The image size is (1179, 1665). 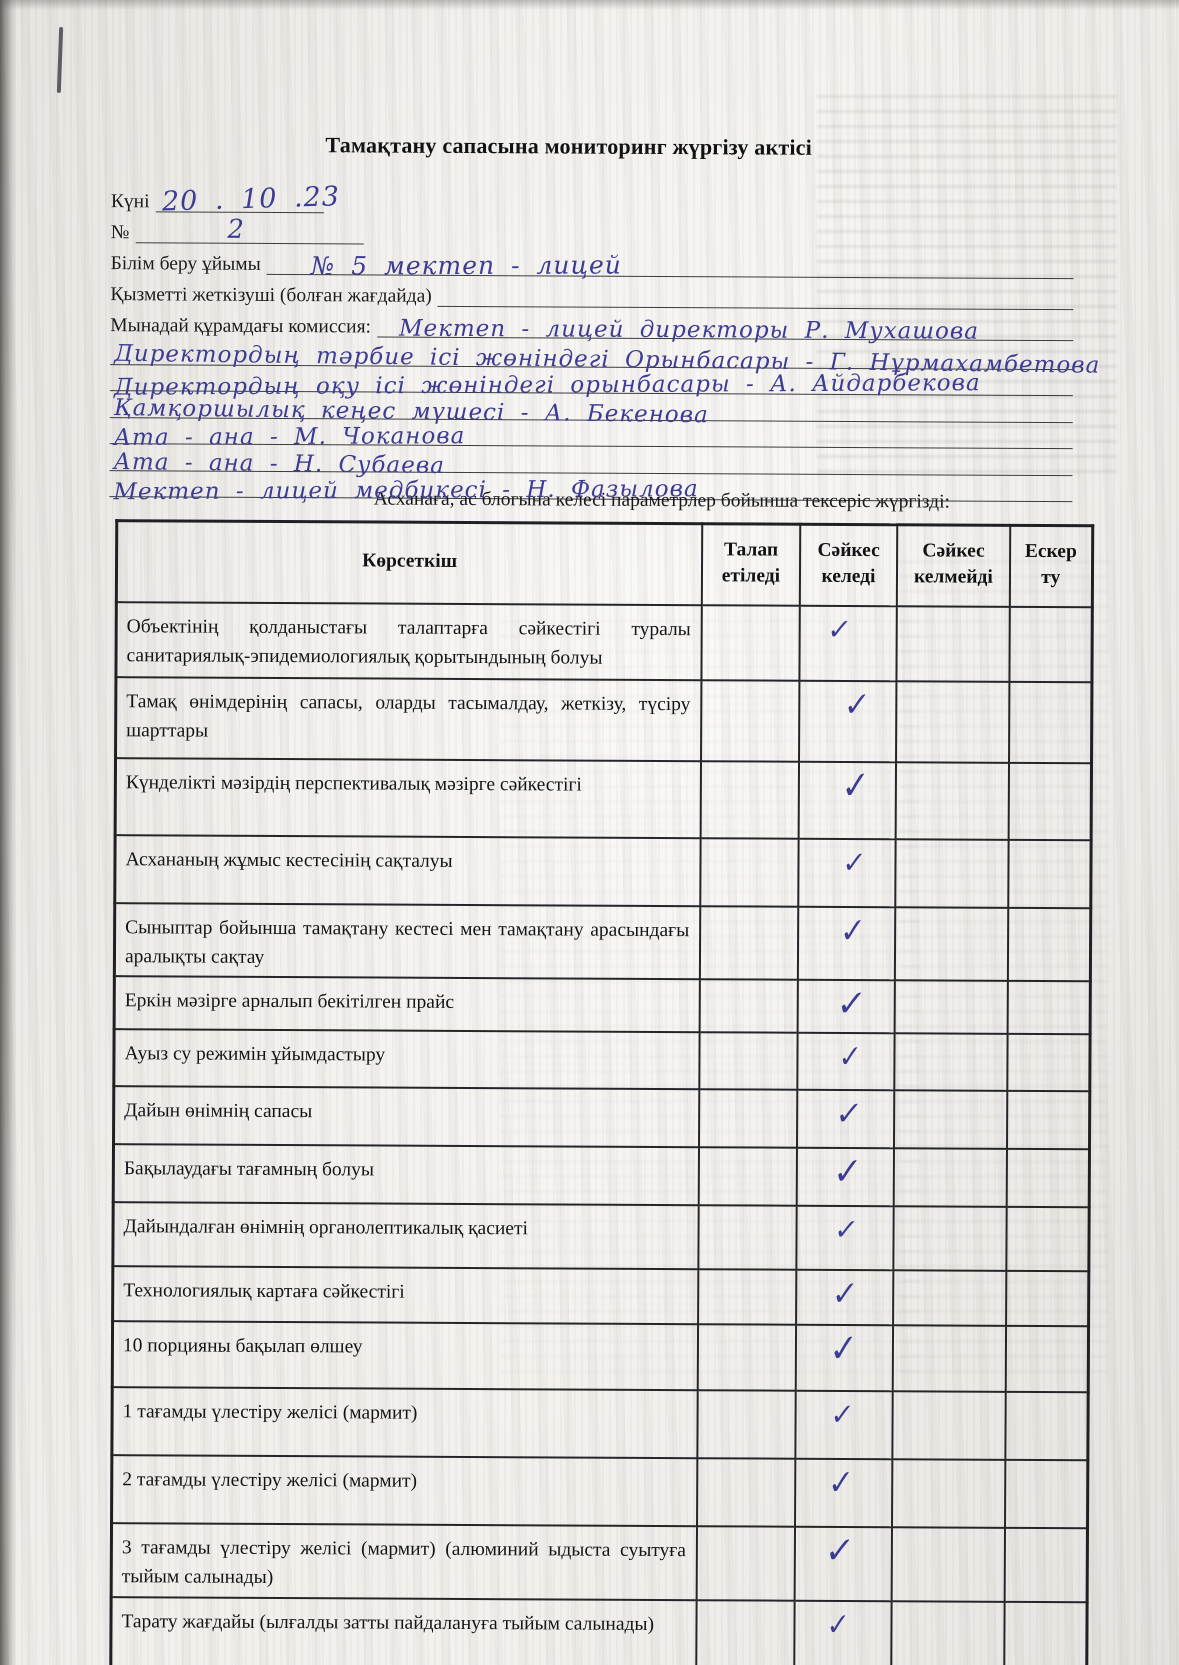 What do you see at coordinates (241, 326) in the screenshot?
I see `commission-label: Мынадай құрамдағы комиссия:` at bounding box center [241, 326].